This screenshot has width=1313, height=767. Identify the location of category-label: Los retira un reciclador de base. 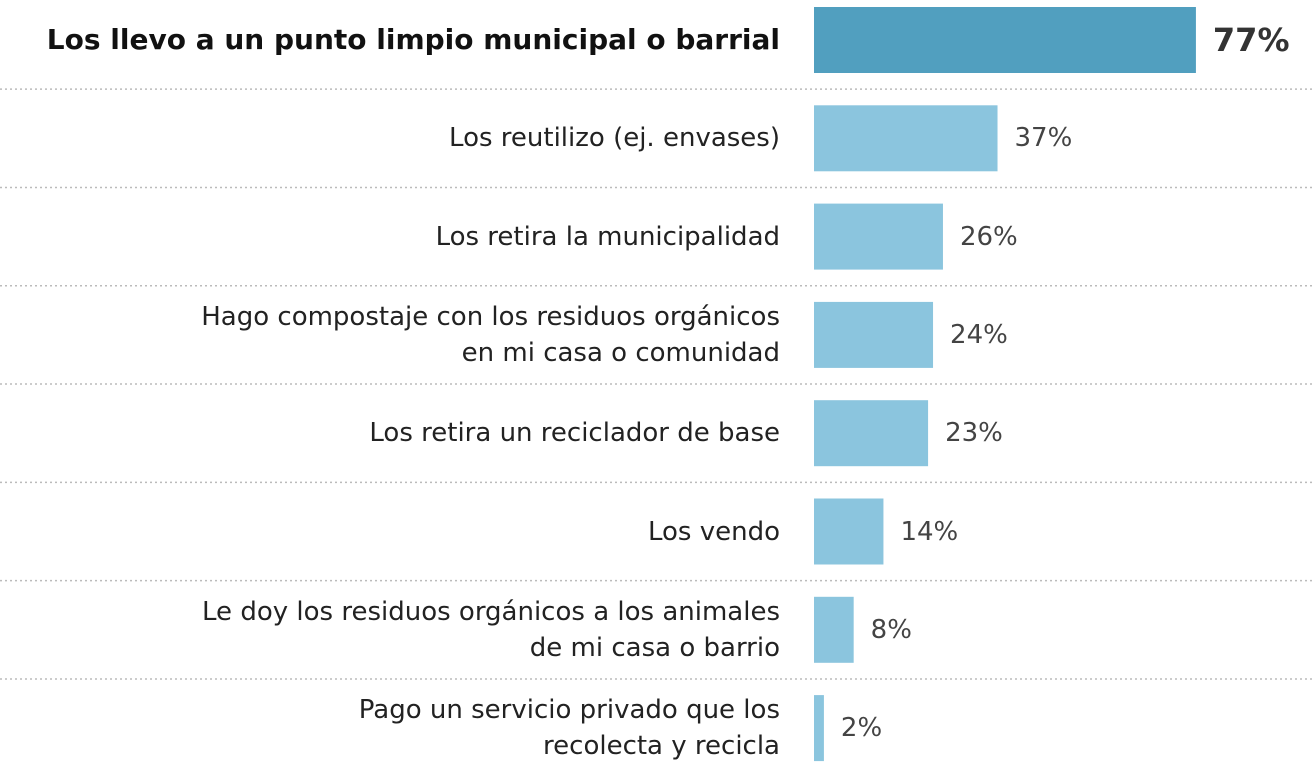
(574, 433).